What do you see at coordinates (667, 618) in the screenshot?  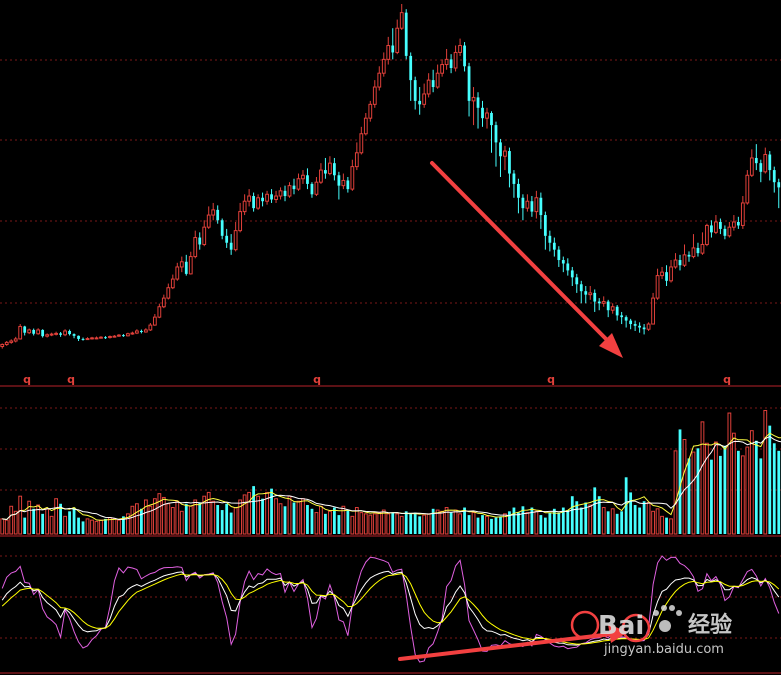 I see `paw-icon` at bounding box center [667, 618].